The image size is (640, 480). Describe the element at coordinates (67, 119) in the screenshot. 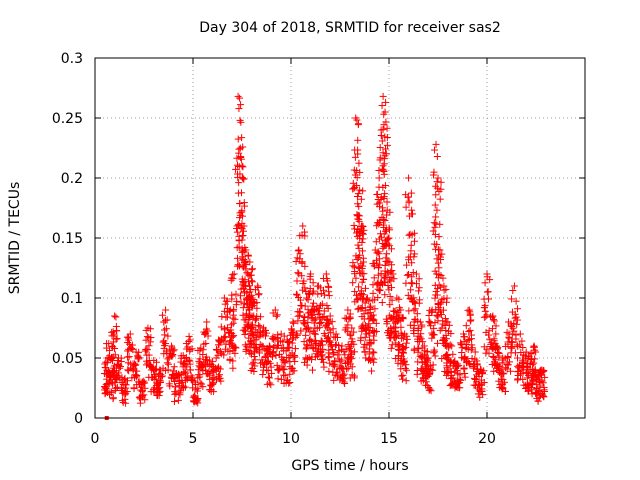

I see `y-tick-label: 0.25` at that location.